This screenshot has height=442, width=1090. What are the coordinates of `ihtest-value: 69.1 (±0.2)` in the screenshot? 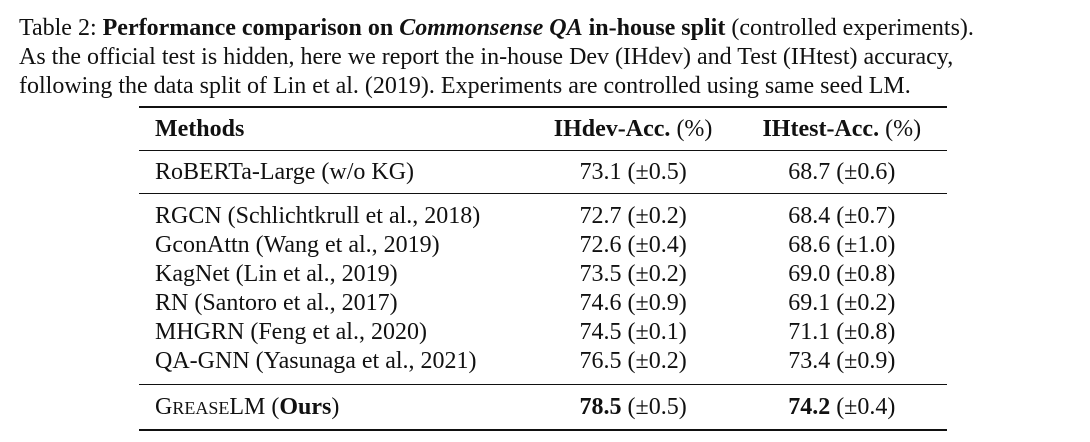 It's located at (842, 303).